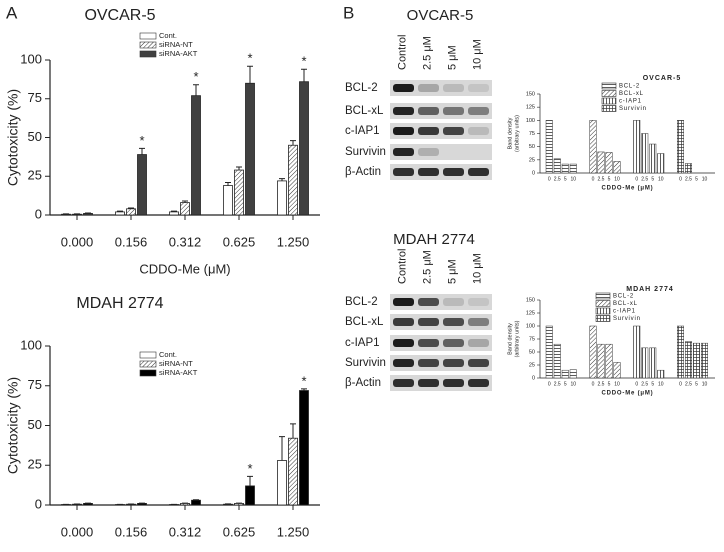 The height and width of the screenshot is (552, 724). Describe the element at coordinates (185, 241) in the screenshot. I see `x-tick-label: 0.312` at that location.